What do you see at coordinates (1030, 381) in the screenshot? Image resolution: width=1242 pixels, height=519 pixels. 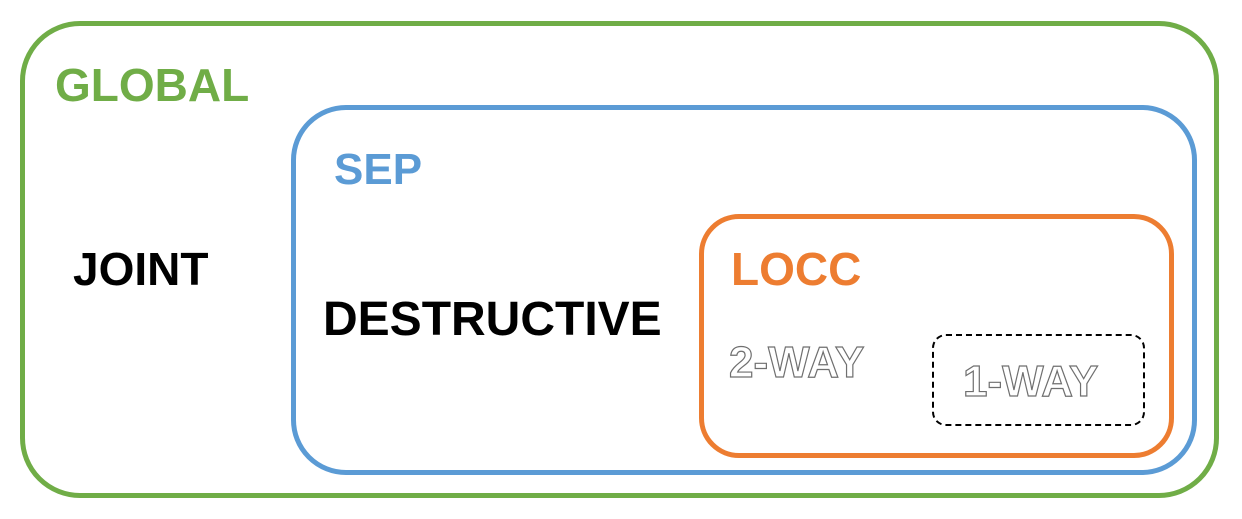 I see `one-way-label: 1-WAY` at bounding box center [1030, 381].